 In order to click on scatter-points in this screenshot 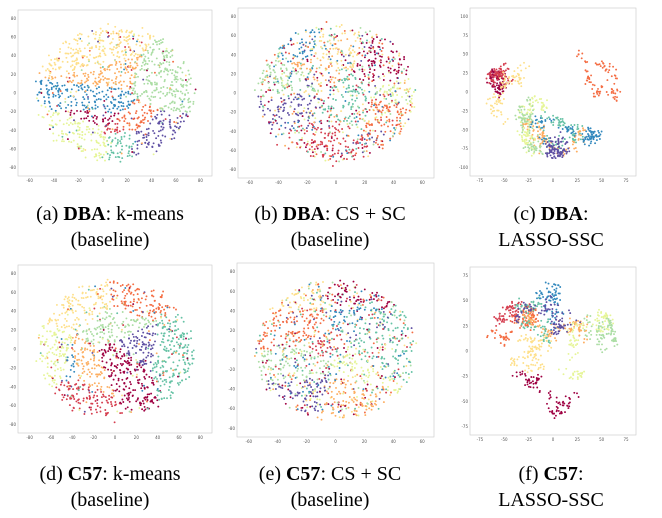, I will do `click(115, 351)`.